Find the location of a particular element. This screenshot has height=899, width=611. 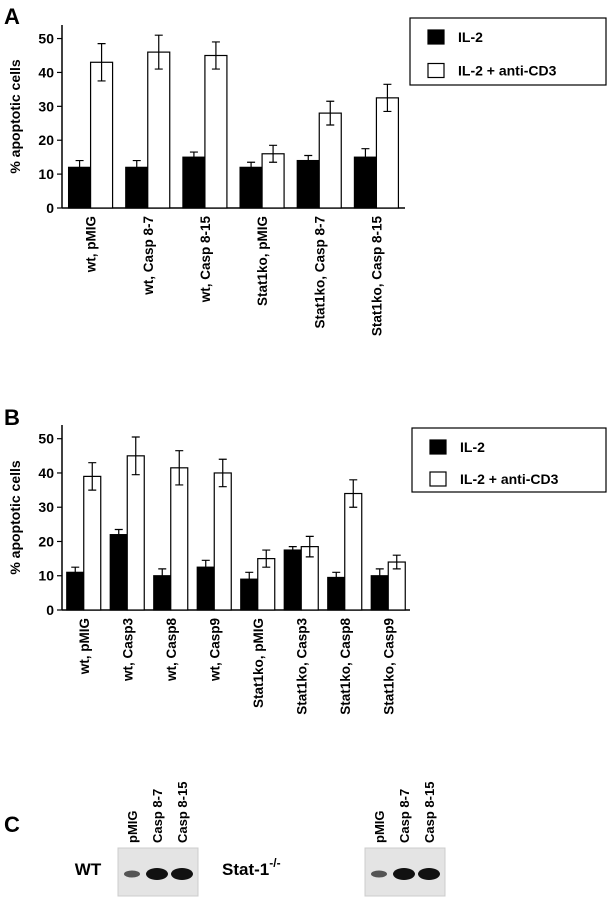

blot-label-superscript: -/- is located at coordinates (274, 863).